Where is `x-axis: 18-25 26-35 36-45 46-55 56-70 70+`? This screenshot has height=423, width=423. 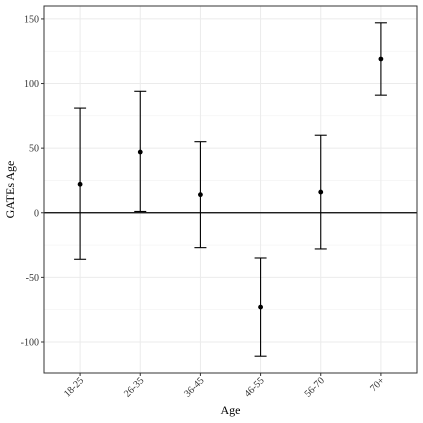 x-axis: 18-25 26-35 36-45 46-55 56-70 70+ is located at coordinates (224, 386).